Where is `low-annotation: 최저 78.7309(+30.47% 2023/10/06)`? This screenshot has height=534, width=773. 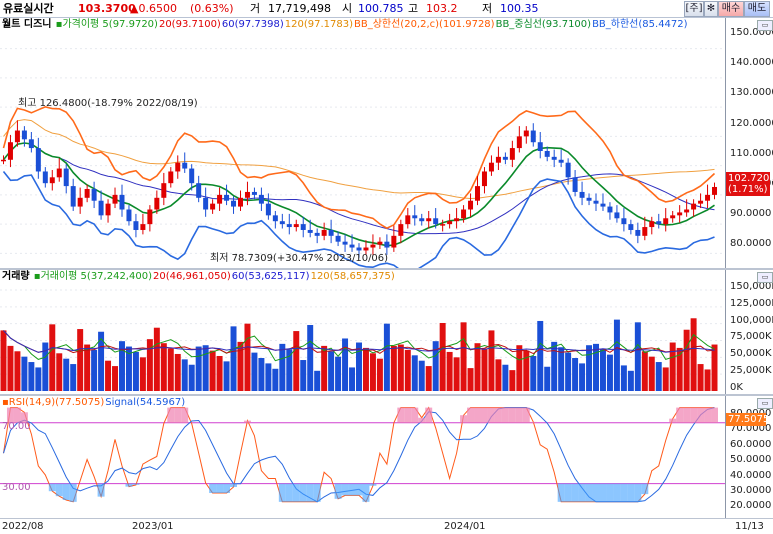
low-annotation: 최저 78.7309(+30.47% 2023/10/06) is located at coordinates (299, 258).